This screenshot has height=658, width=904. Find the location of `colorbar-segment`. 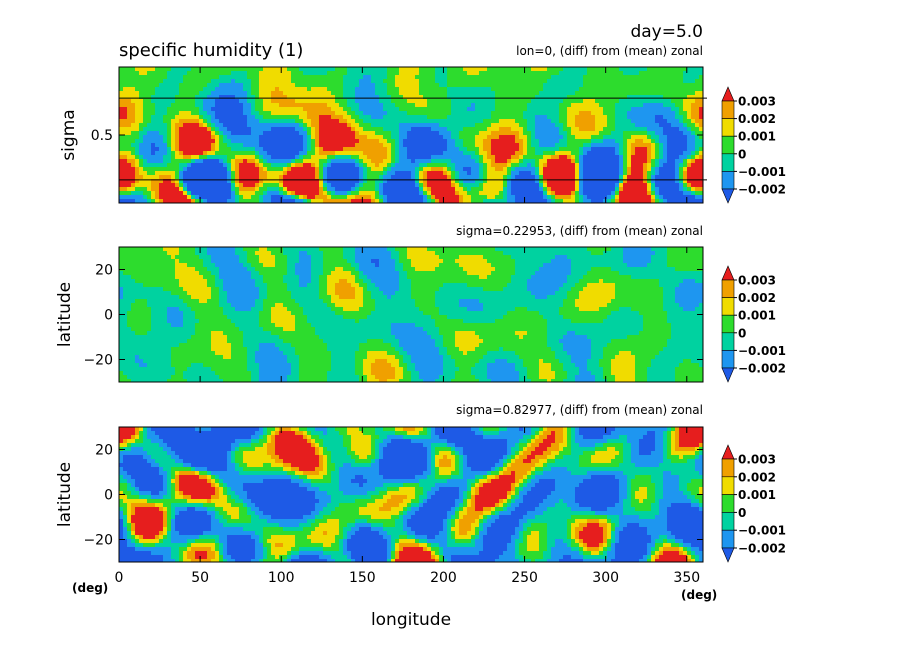

colorbar-segment is located at coordinates (728, 180).